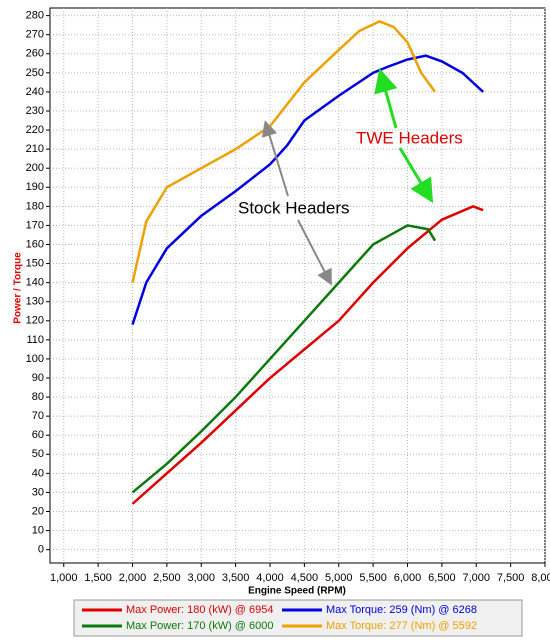 This screenshot has height=644, width=550. What do you see at coordinates (200, 610) in the screenshot?
I see `legend-label: Max Power: 180 (kW) @ 6954` at bounding box center [200, 610].